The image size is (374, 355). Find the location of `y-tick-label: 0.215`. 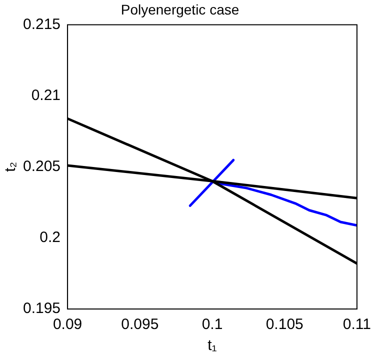

y-tick-label: 0.215 is located at coordinates (41, 24).